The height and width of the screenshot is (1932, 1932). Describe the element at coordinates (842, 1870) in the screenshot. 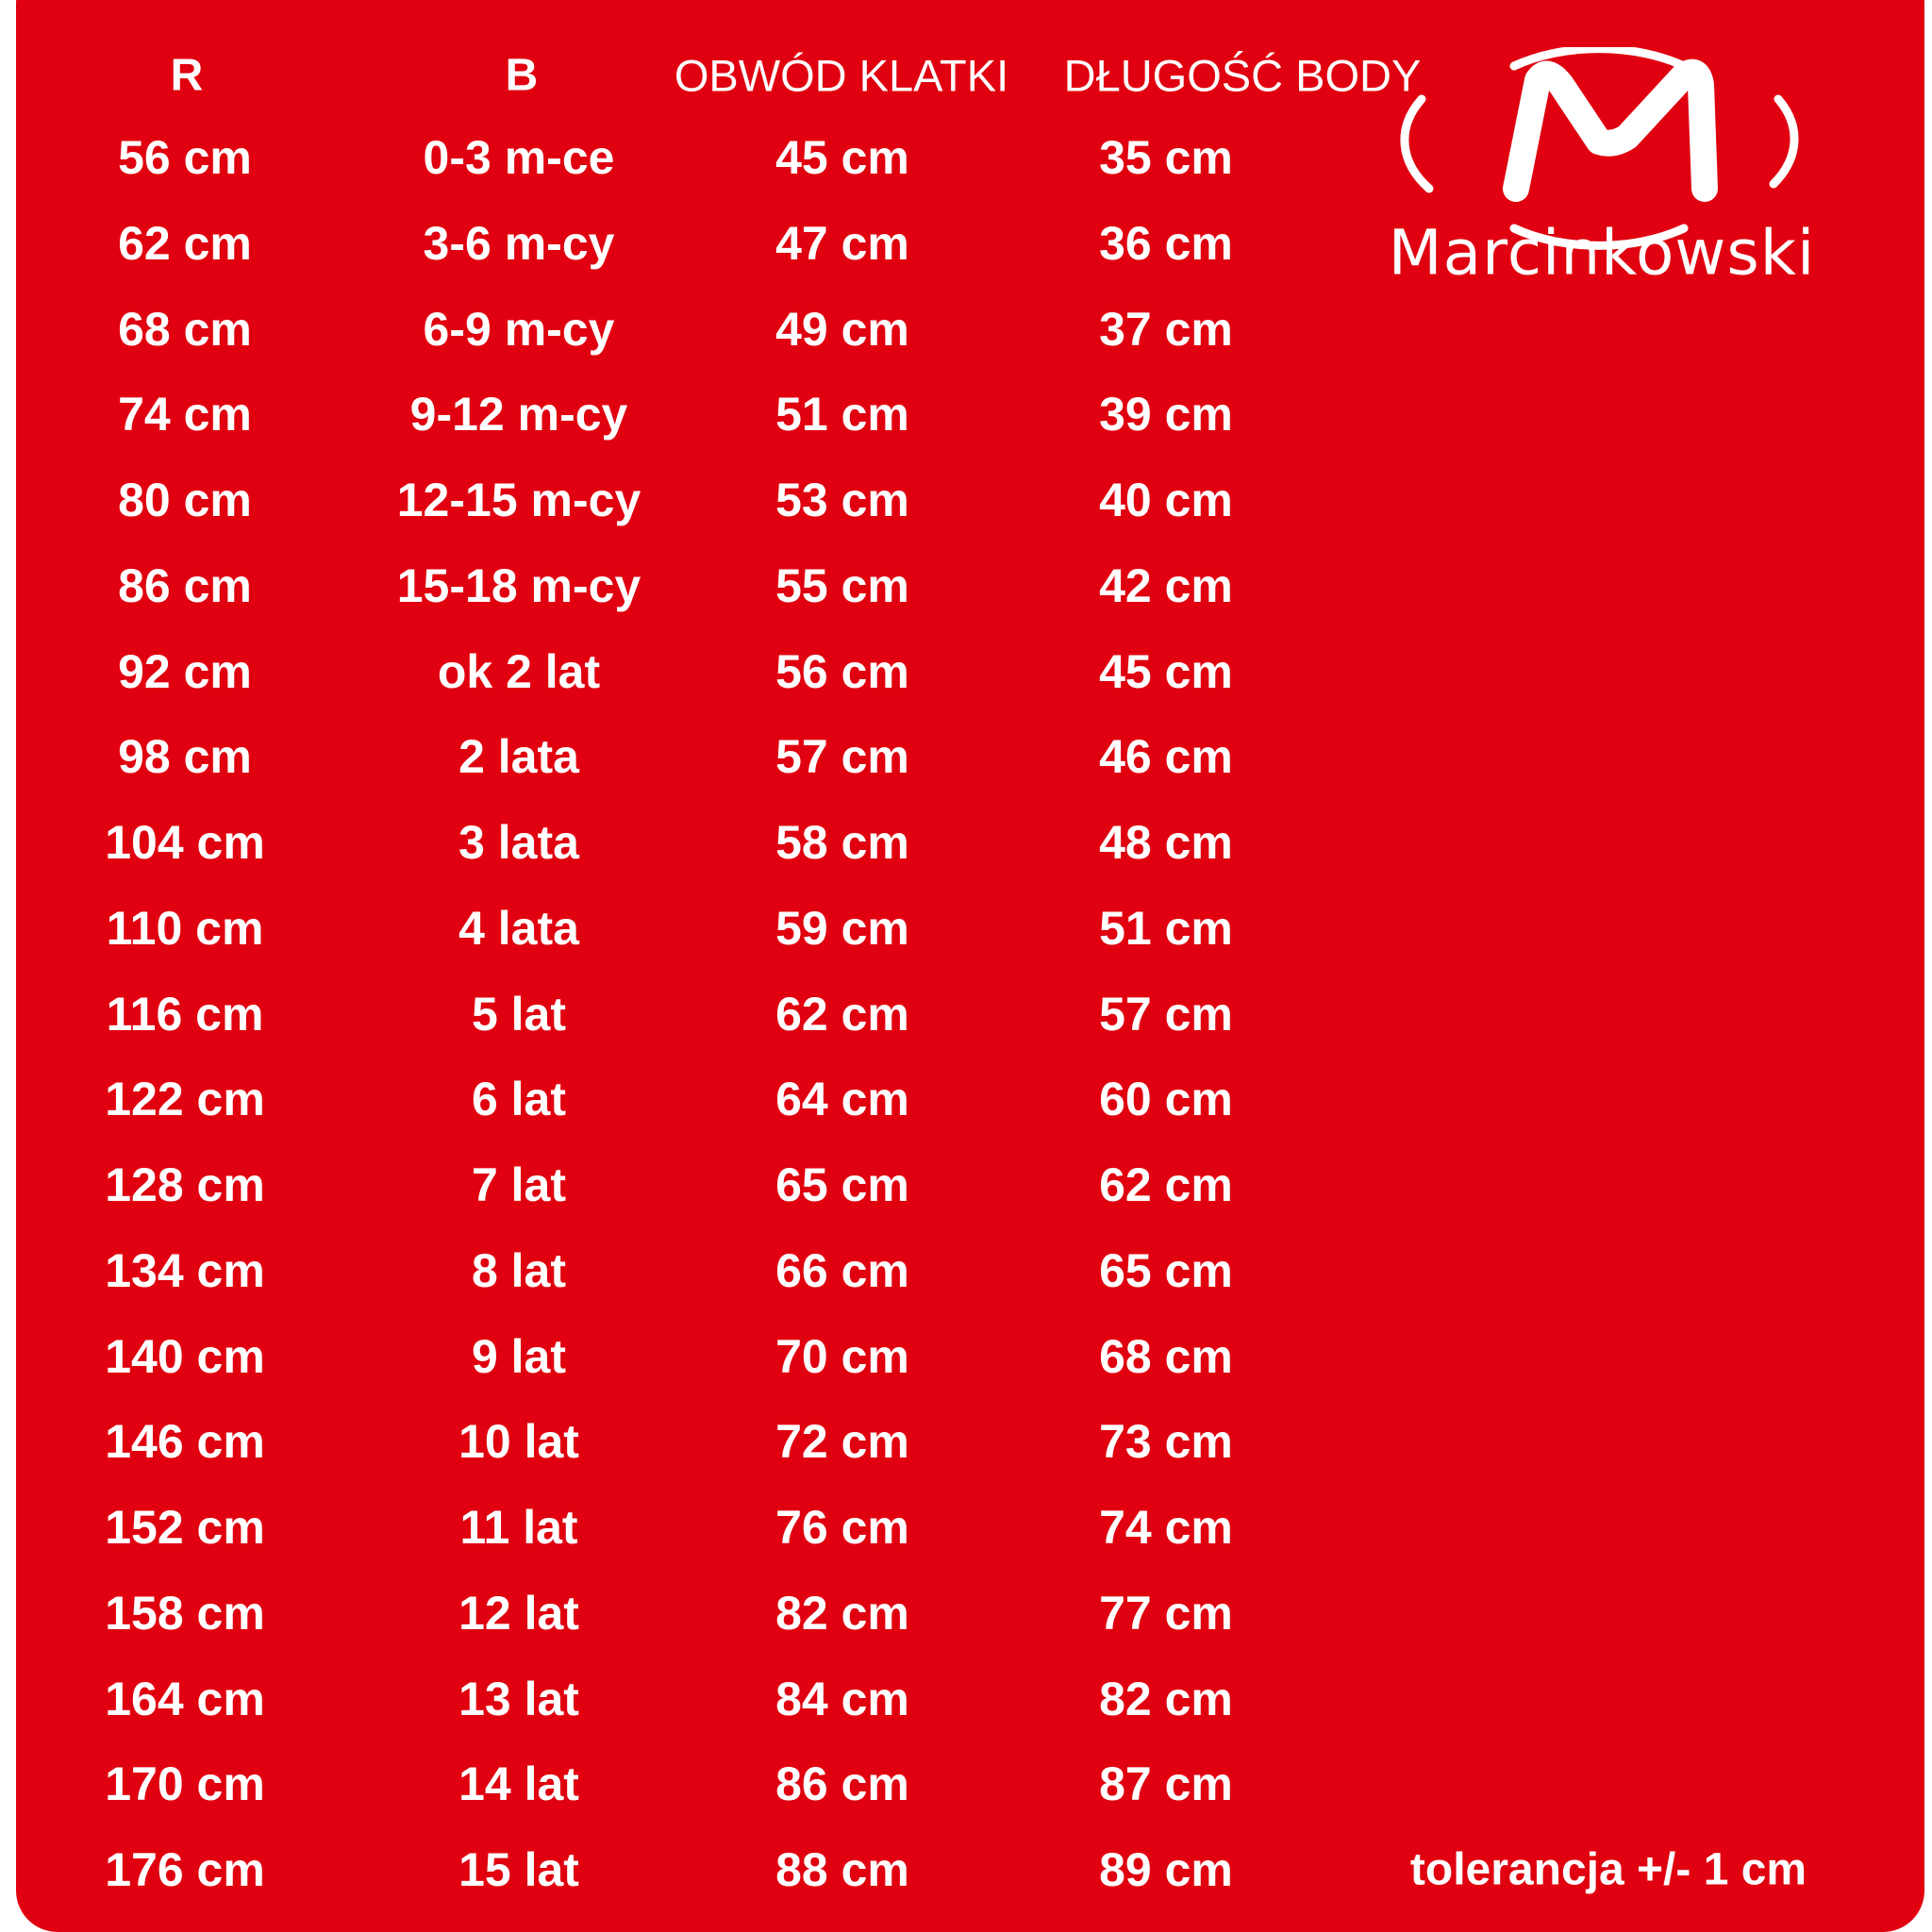

I see `chest-circumference-cell: 88 cm` at that location.